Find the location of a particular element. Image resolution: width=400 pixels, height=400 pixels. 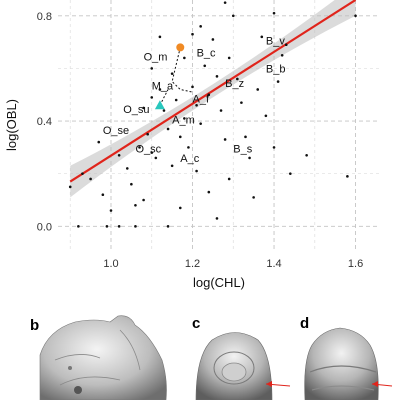

x-tick-labels: 1.0 1.2 1.4 1.6 is located at coordinates (233, 264).